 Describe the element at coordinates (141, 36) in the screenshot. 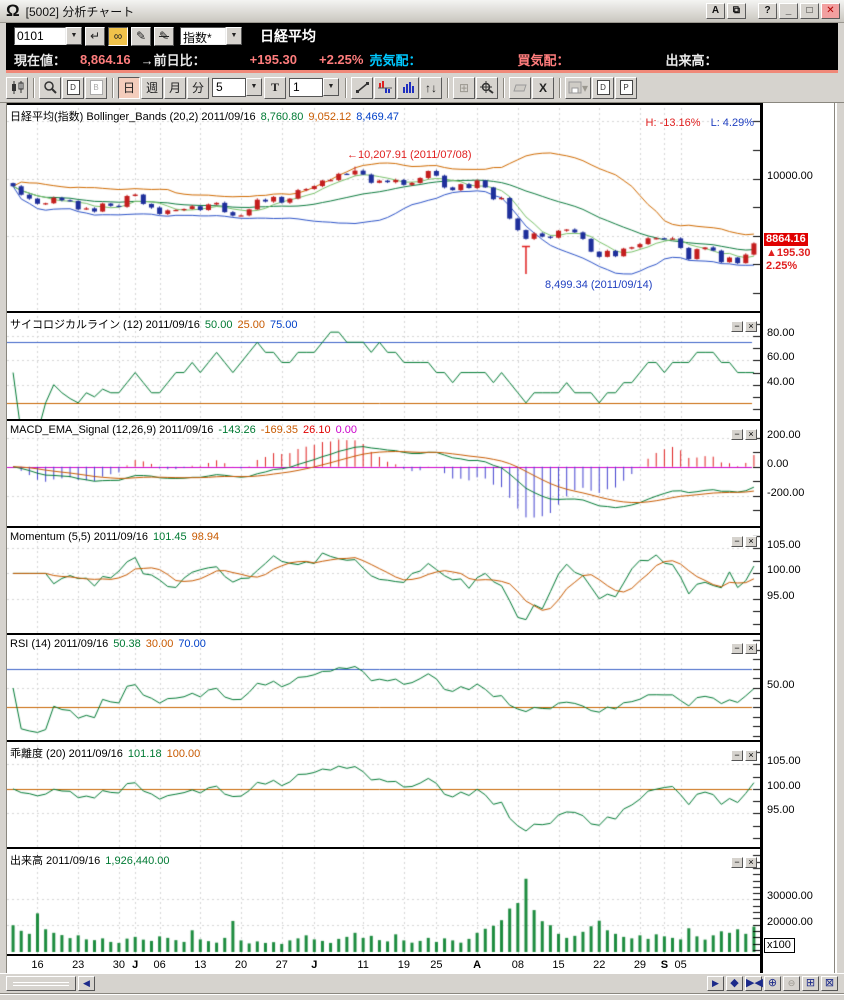

I see `memo-edit-button: ✎` at that location.